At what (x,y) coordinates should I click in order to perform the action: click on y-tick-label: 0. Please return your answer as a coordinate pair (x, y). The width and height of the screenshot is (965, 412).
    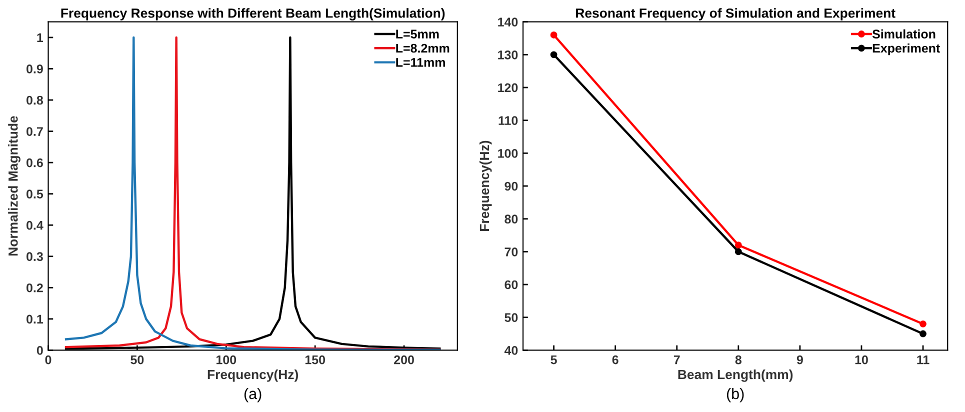
    Looking at the image, I should click on (39, 350).